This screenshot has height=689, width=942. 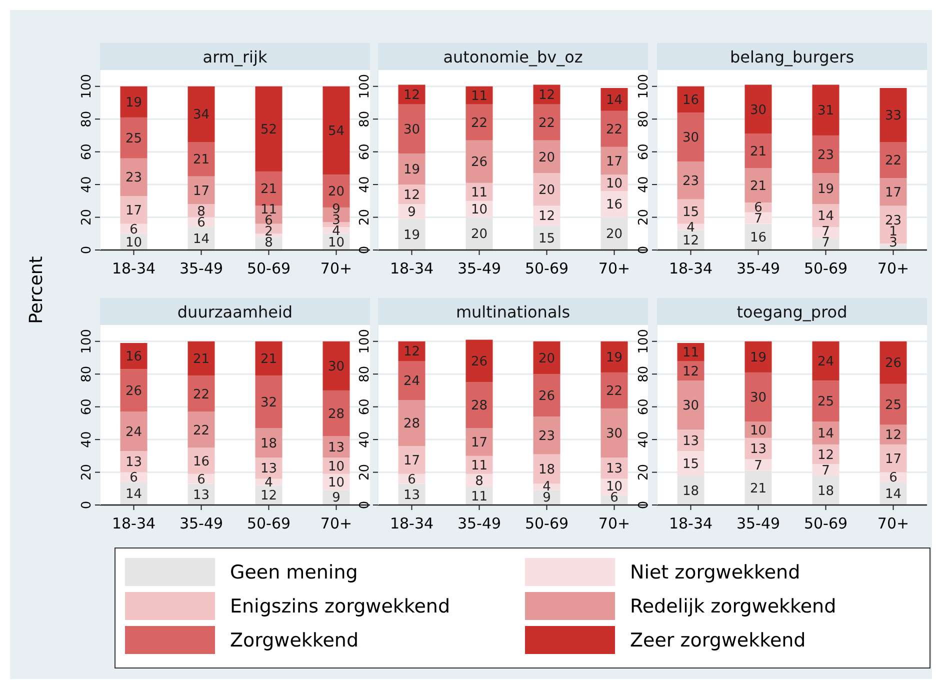 What do you see at coordinates (268, 483) in the screenshot?
I see `data-label: 4` at bounding box center [268, 483].